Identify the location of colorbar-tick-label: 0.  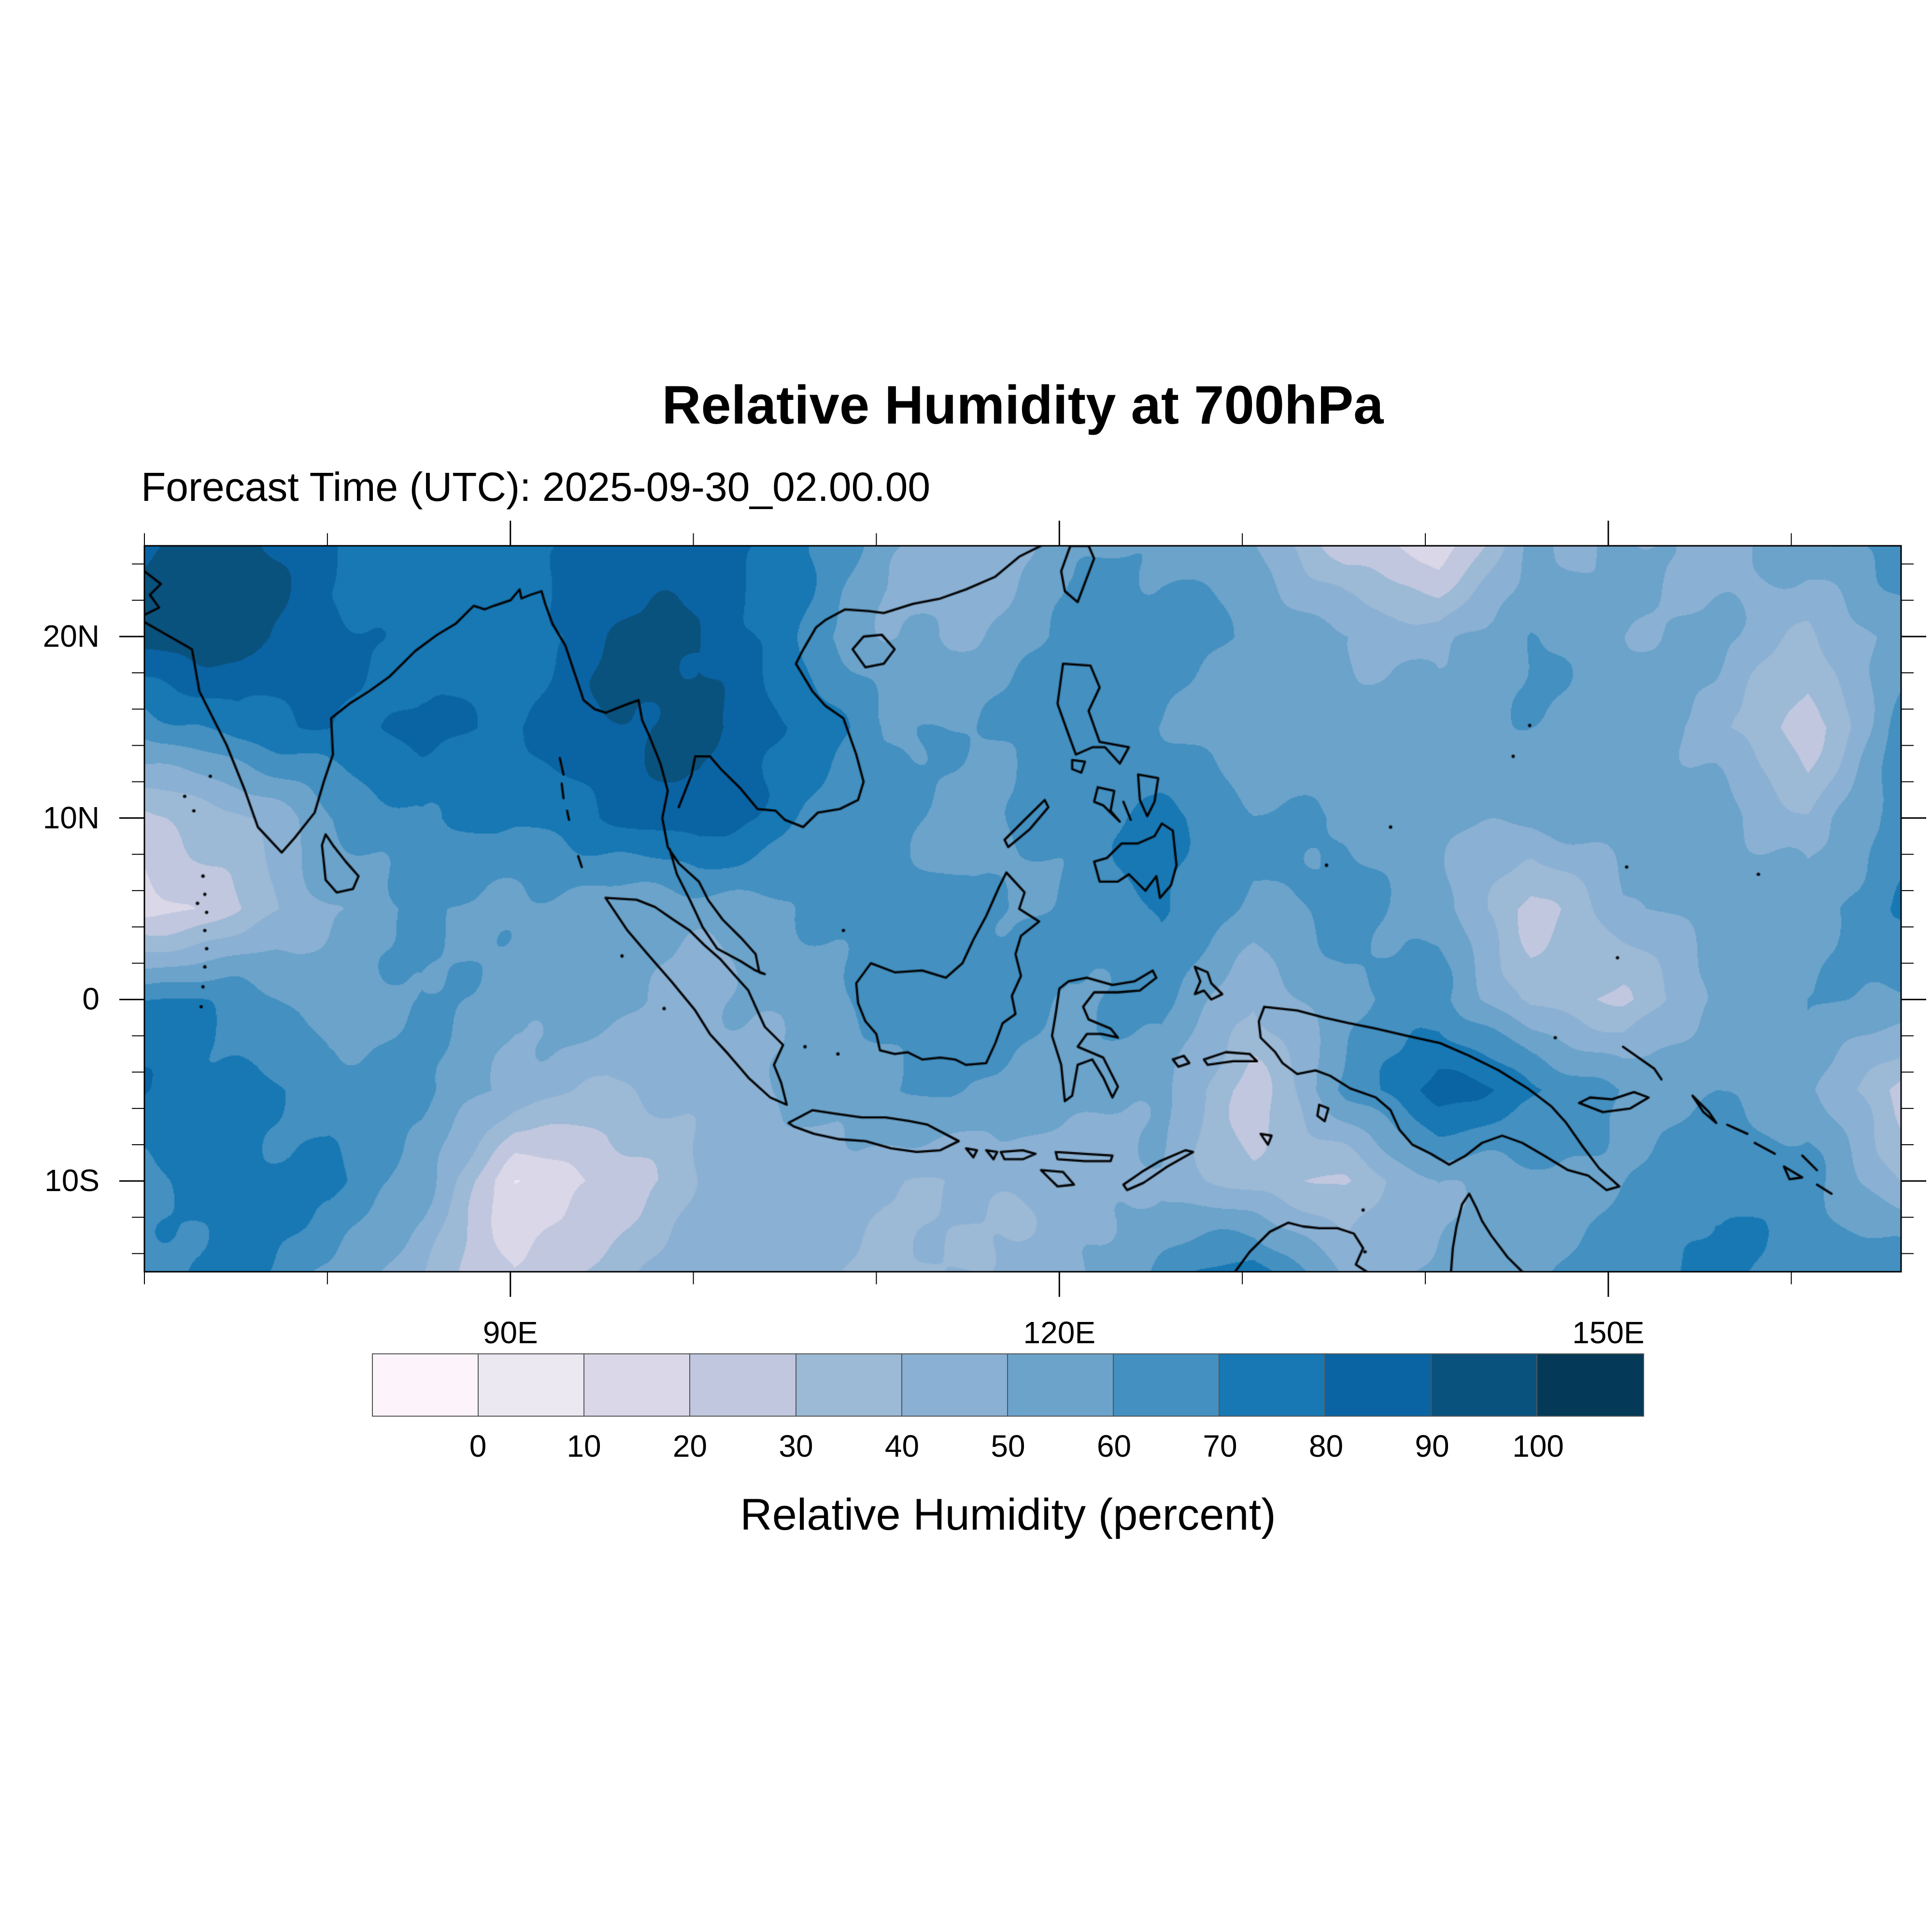
(478, 1446).